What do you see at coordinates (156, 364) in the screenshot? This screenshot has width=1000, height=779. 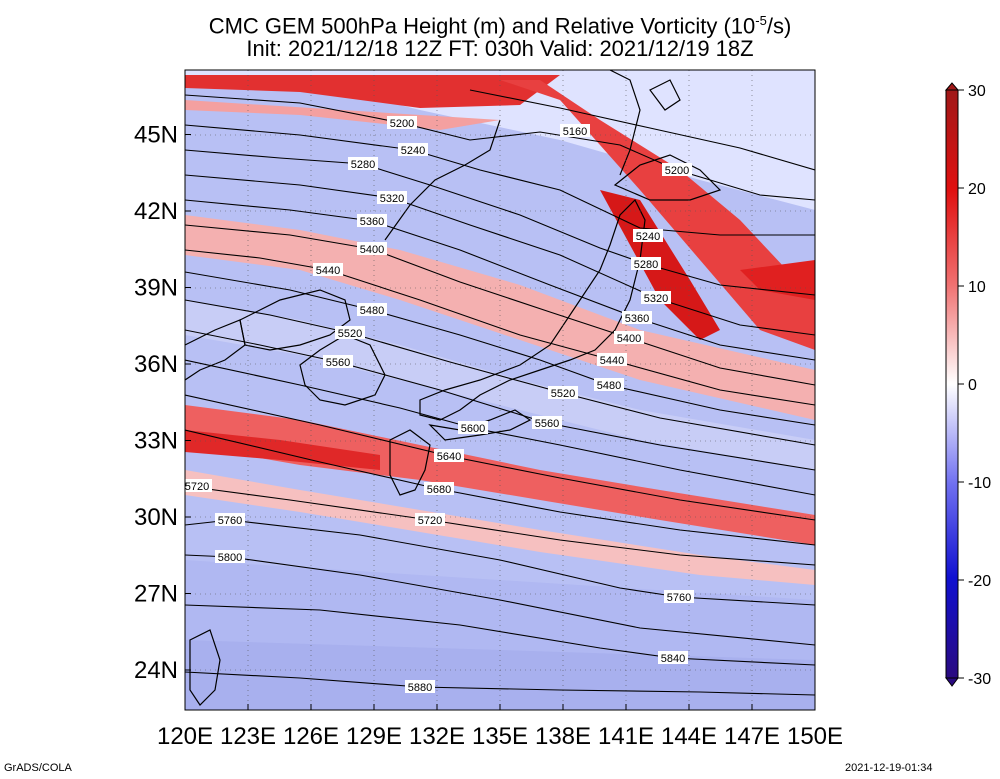 I see `lat-tick-label: 36N` at bounding box center [156, 364].